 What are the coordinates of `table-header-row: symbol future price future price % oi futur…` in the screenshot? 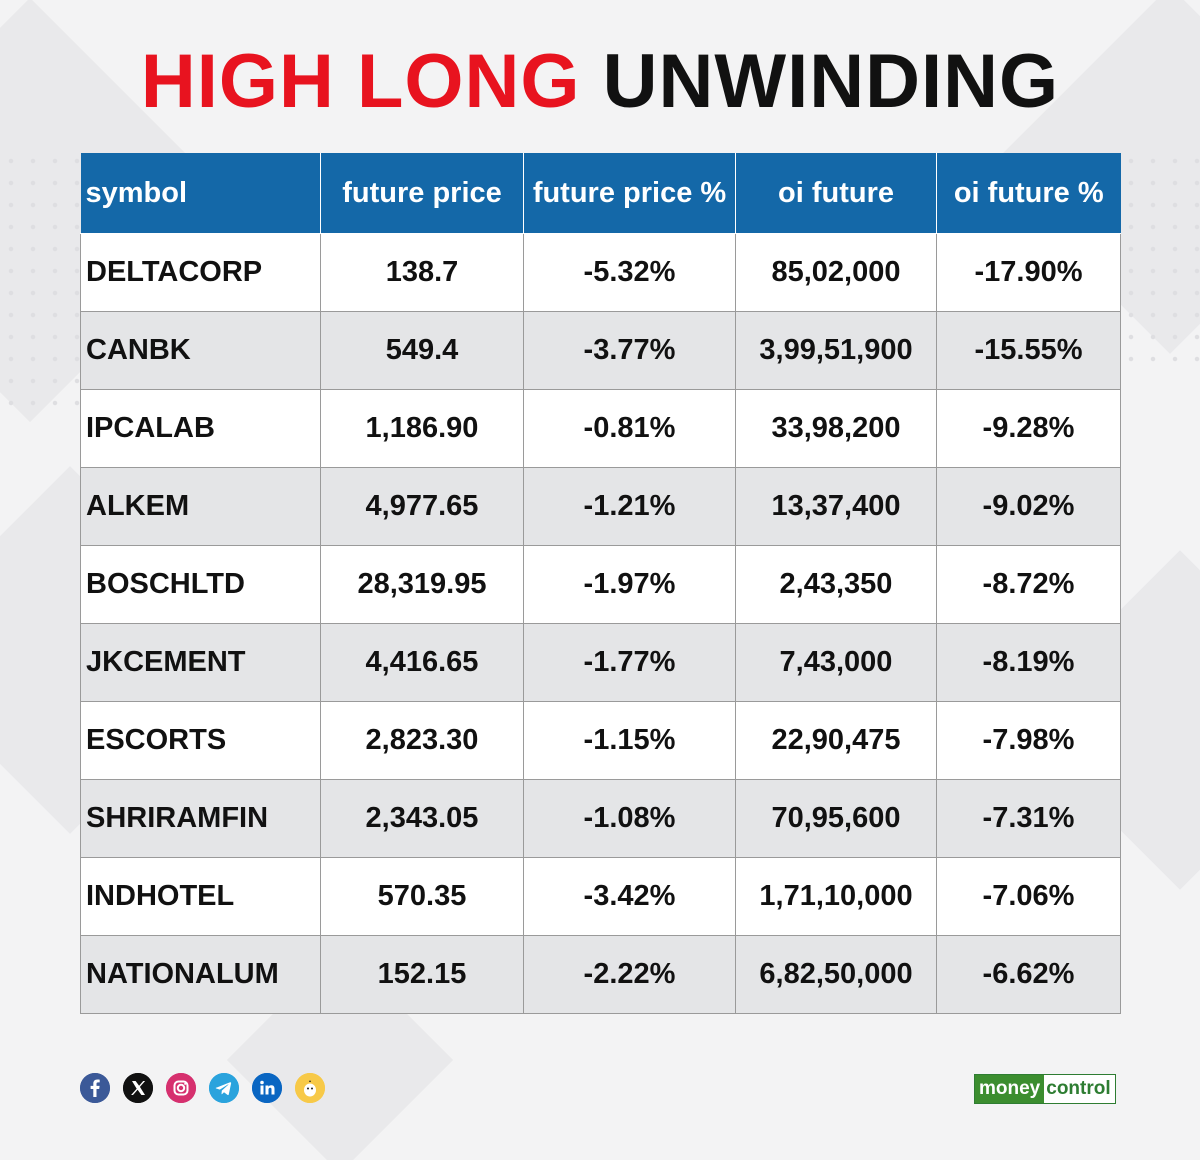 It's located at (600, 193).